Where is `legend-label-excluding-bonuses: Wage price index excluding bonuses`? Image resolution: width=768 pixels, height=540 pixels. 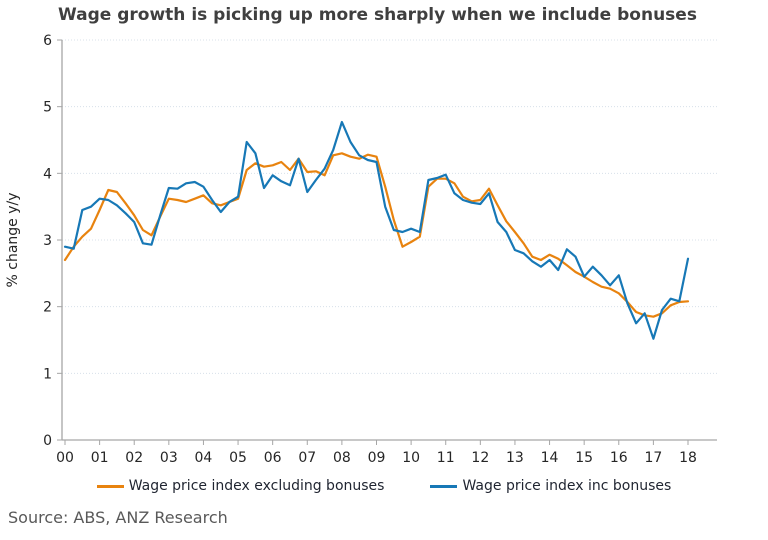 legend-label-excluding-bonuses: Wage price index excluding bonuses is located at coordinates (256, 486).